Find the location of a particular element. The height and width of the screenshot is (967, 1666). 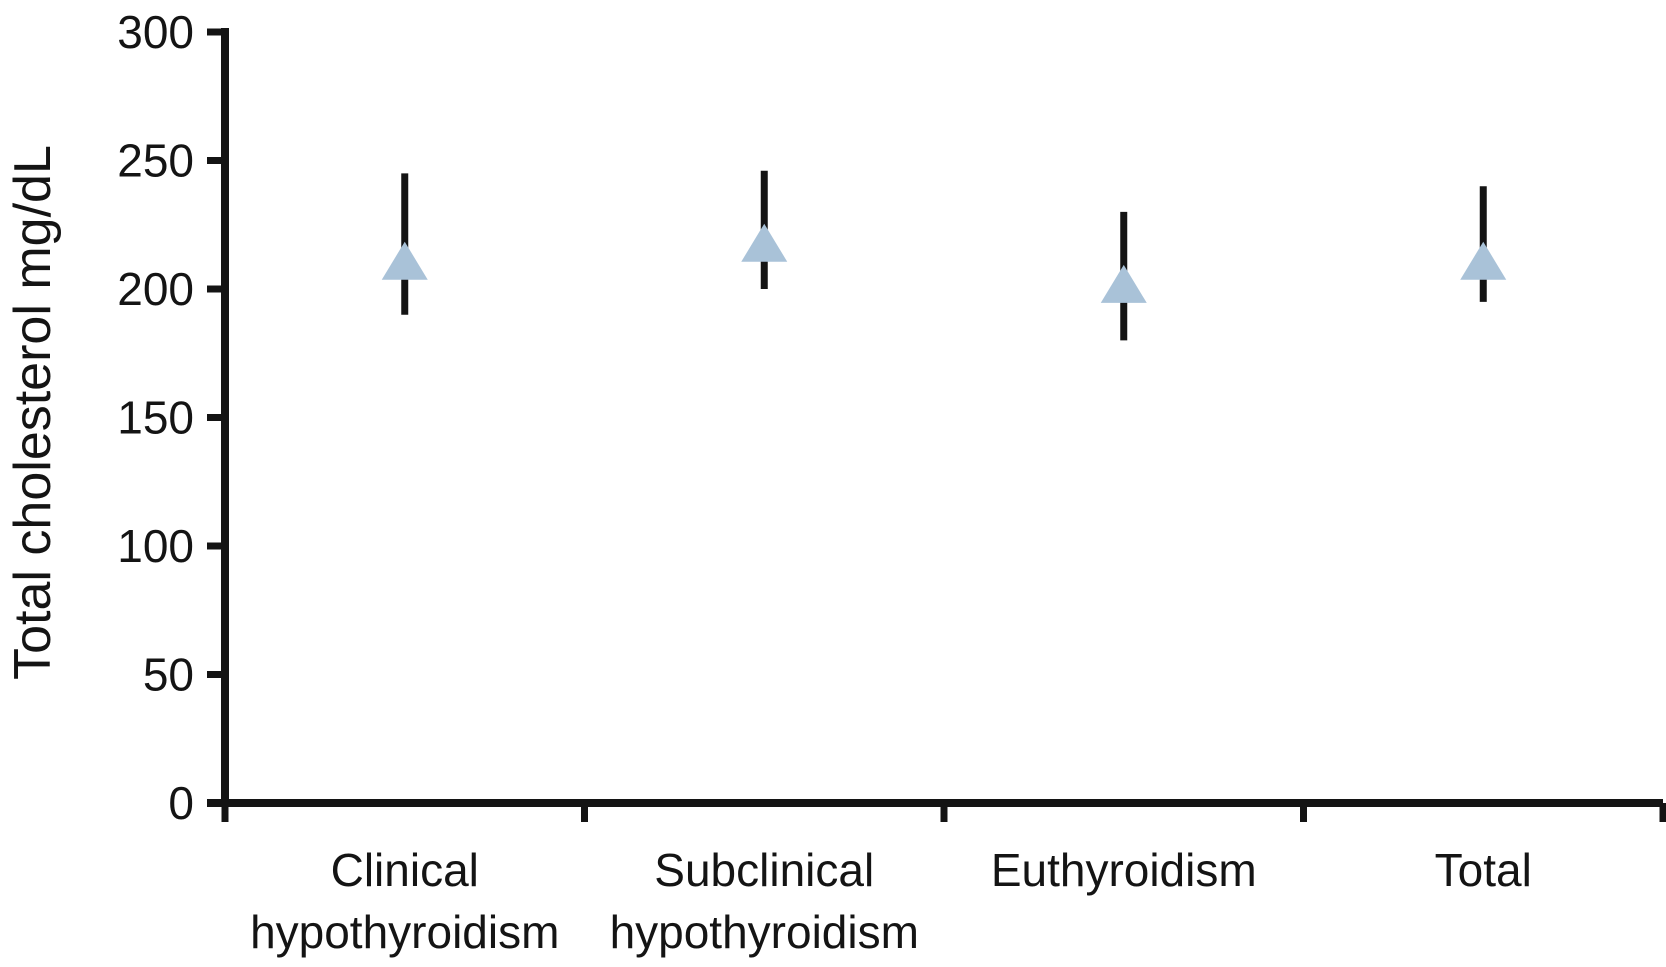

x-category-label: Subclinical is located at coordinates (764, 870).